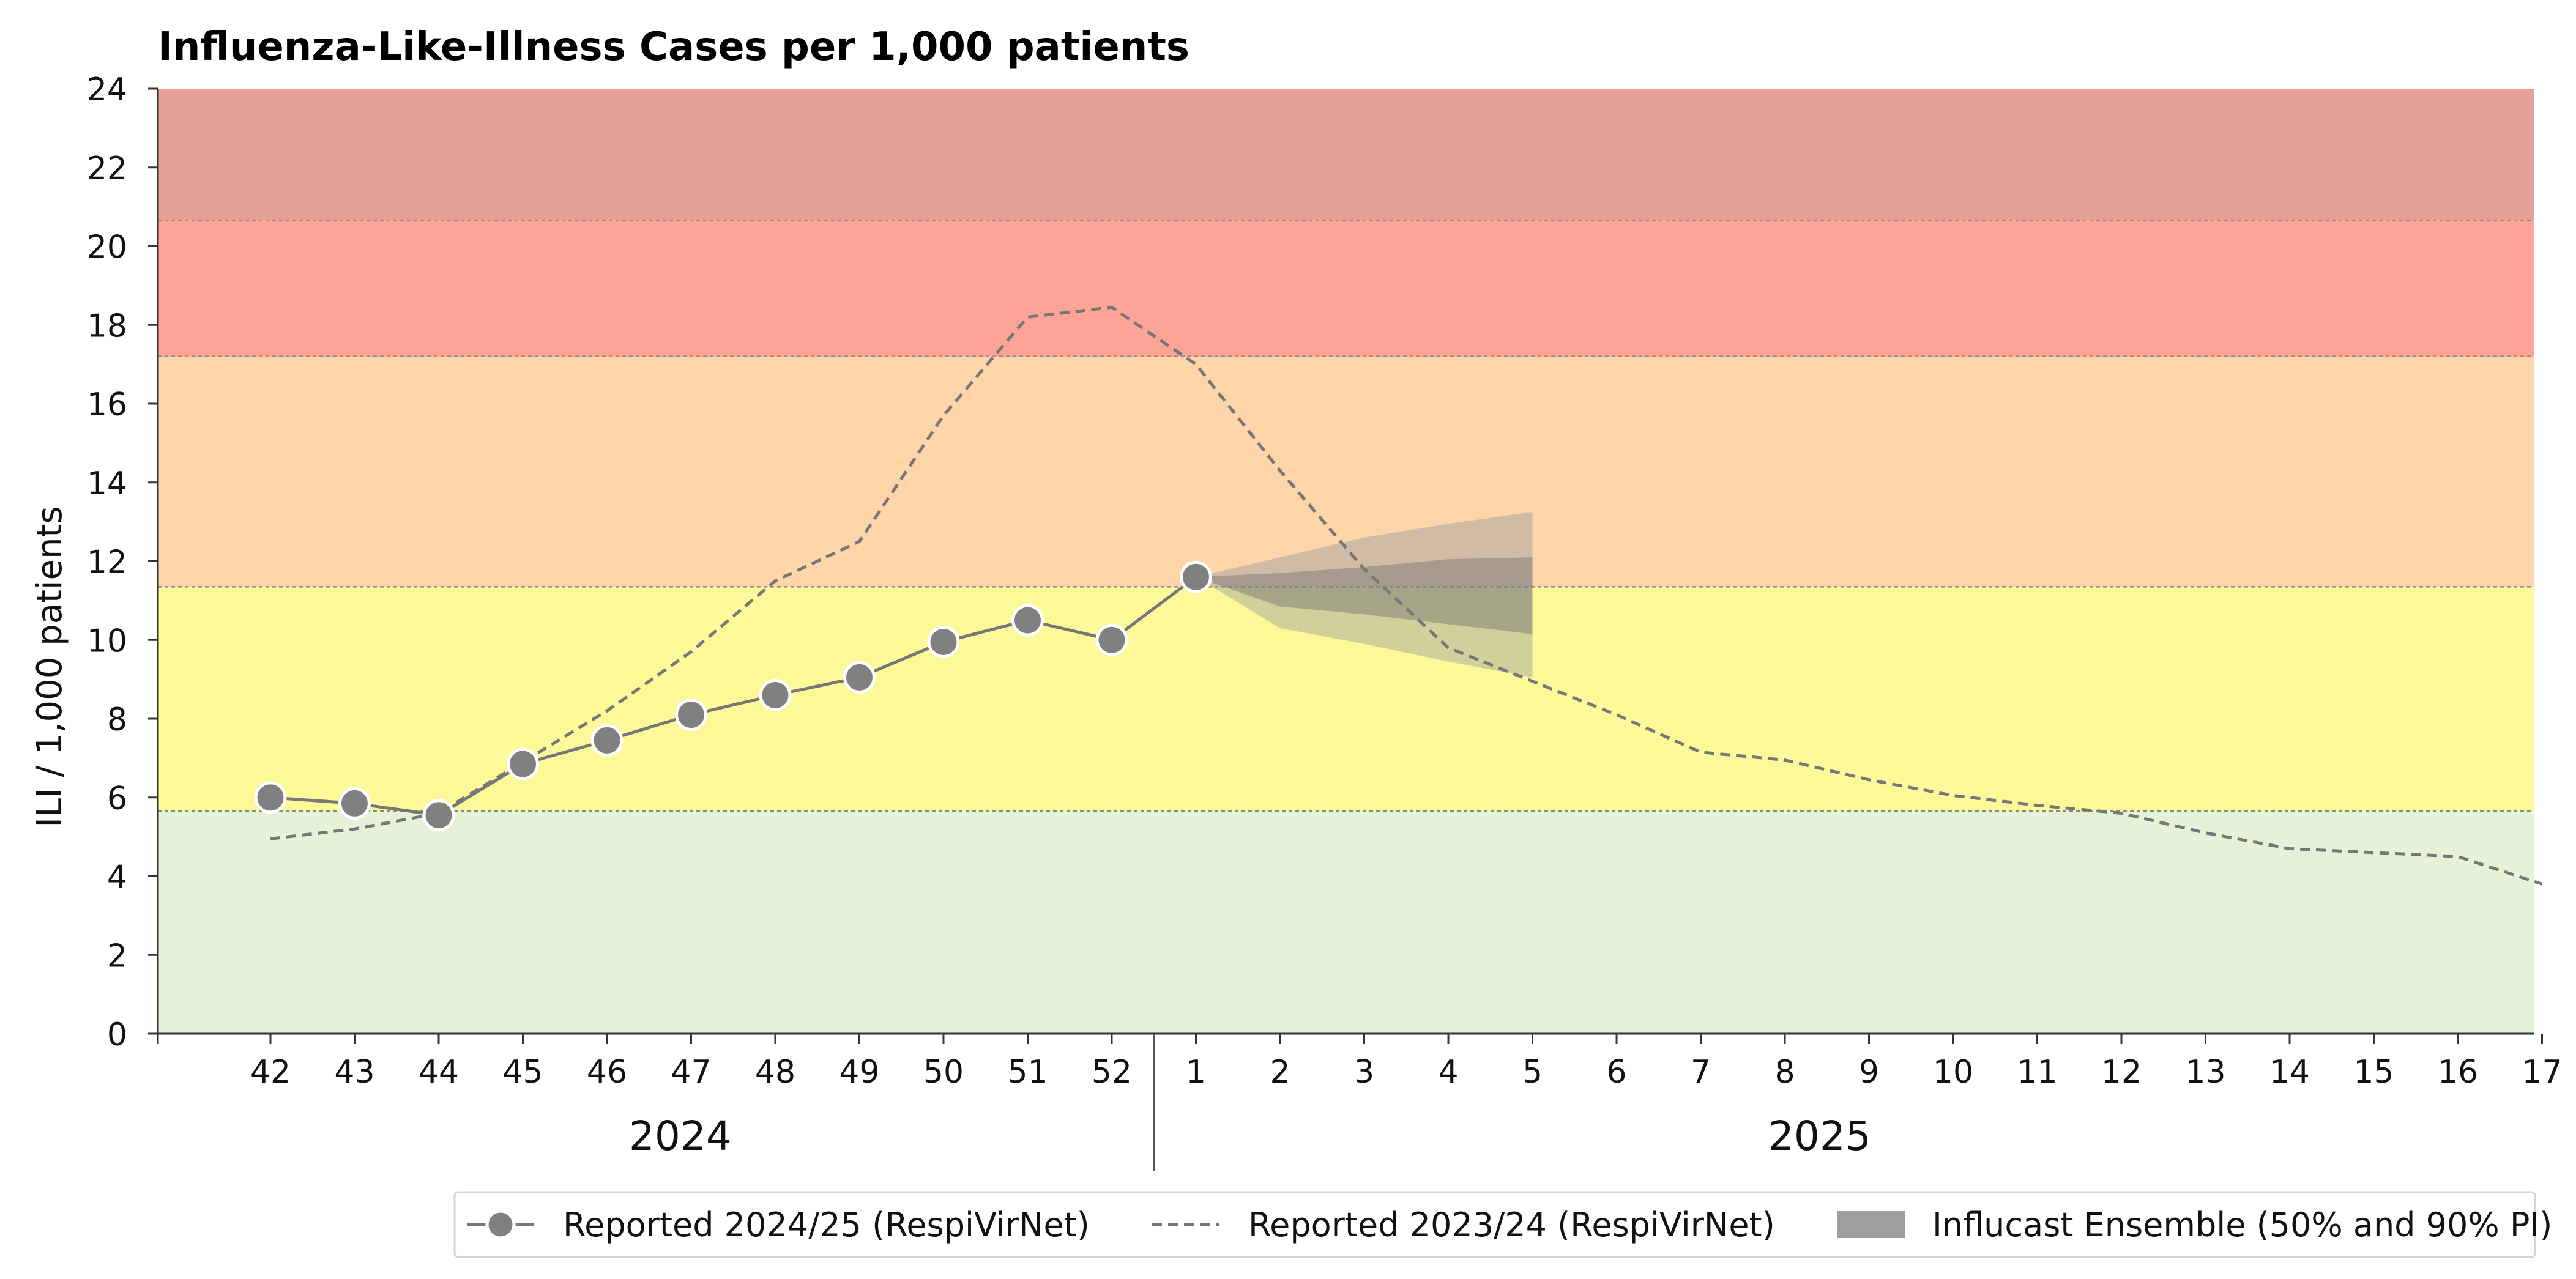 The height and width of the screenshot is (1279, 2576). Describe the element at coordinates (944, 641) in the screenshot. I see `point-2024-25-wk50` at that location.